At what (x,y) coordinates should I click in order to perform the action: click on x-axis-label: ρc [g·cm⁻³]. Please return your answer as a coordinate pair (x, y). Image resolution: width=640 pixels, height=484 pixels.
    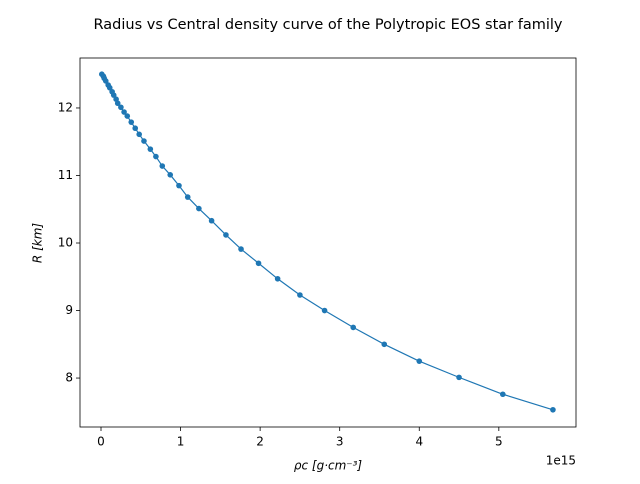
    Looking at the image, I should click on (328, 466).